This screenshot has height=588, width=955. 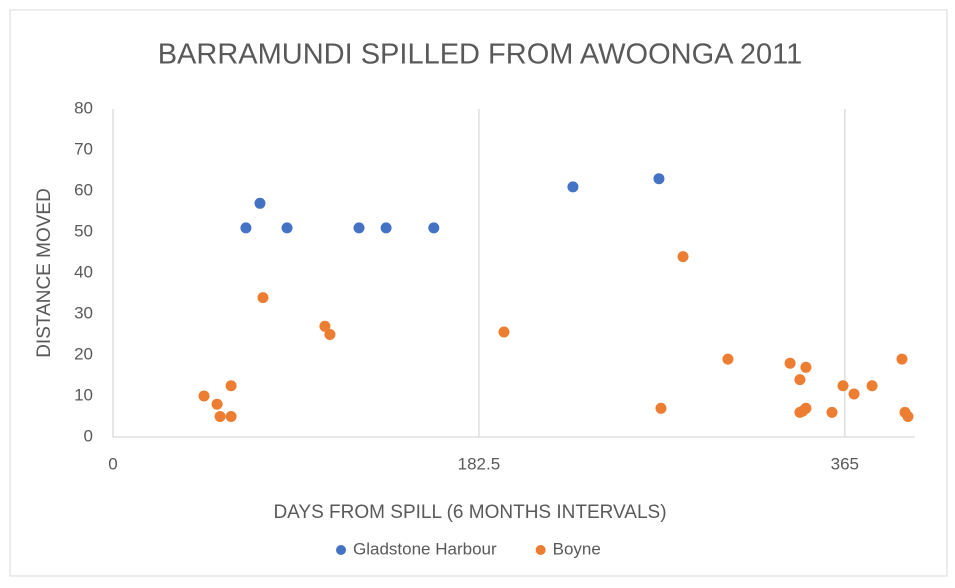 I want to click on x-tick-label: 365, so click(x=845, y=463).